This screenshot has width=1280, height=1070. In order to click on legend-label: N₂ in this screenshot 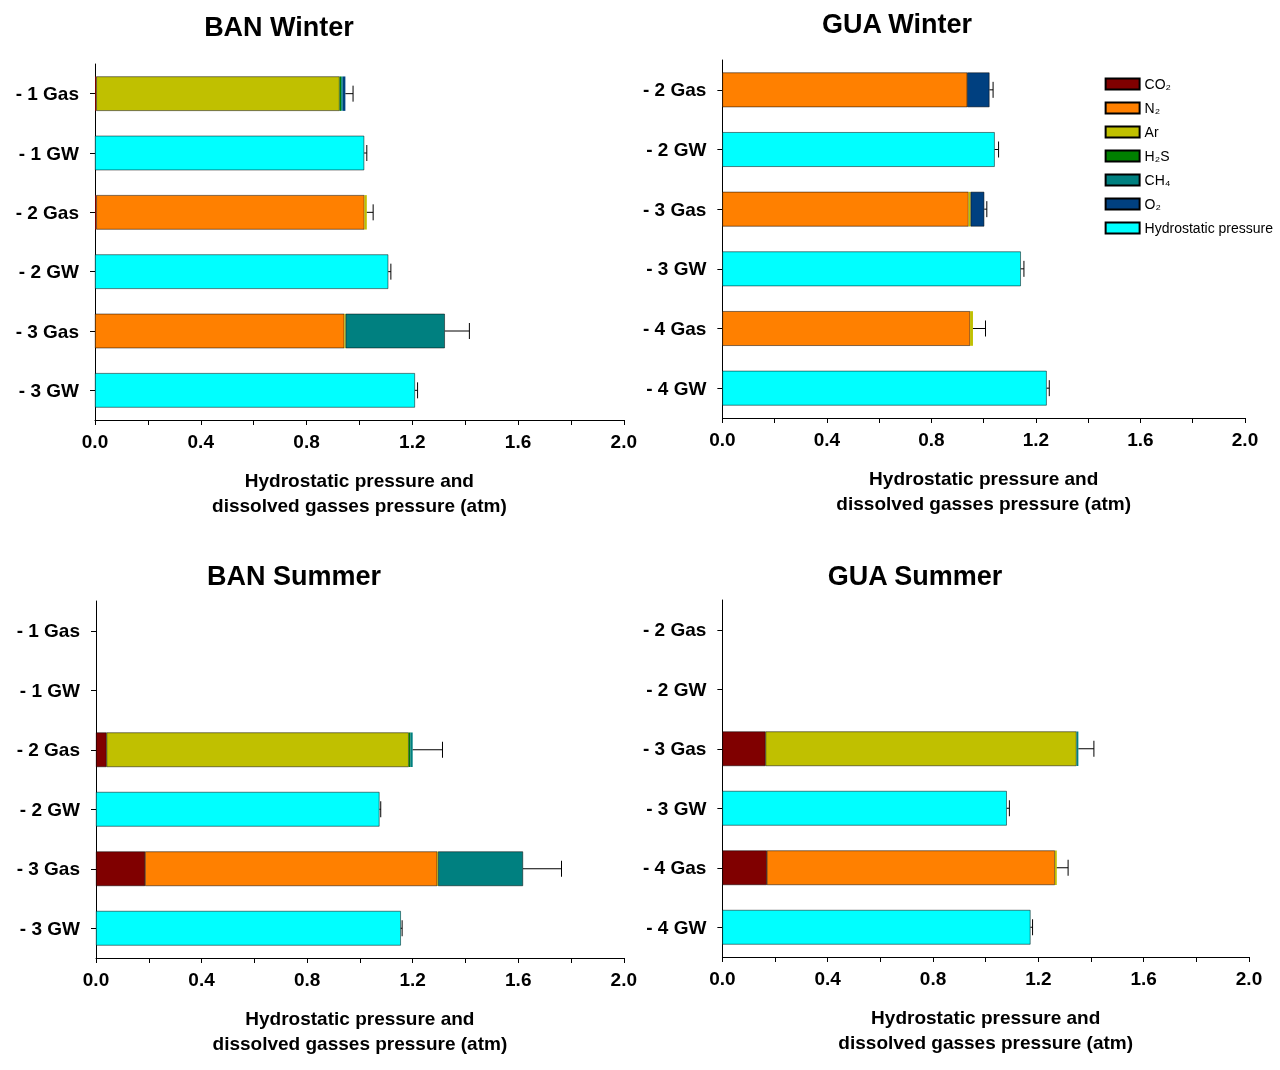, I will do `click(1152, 108)`.